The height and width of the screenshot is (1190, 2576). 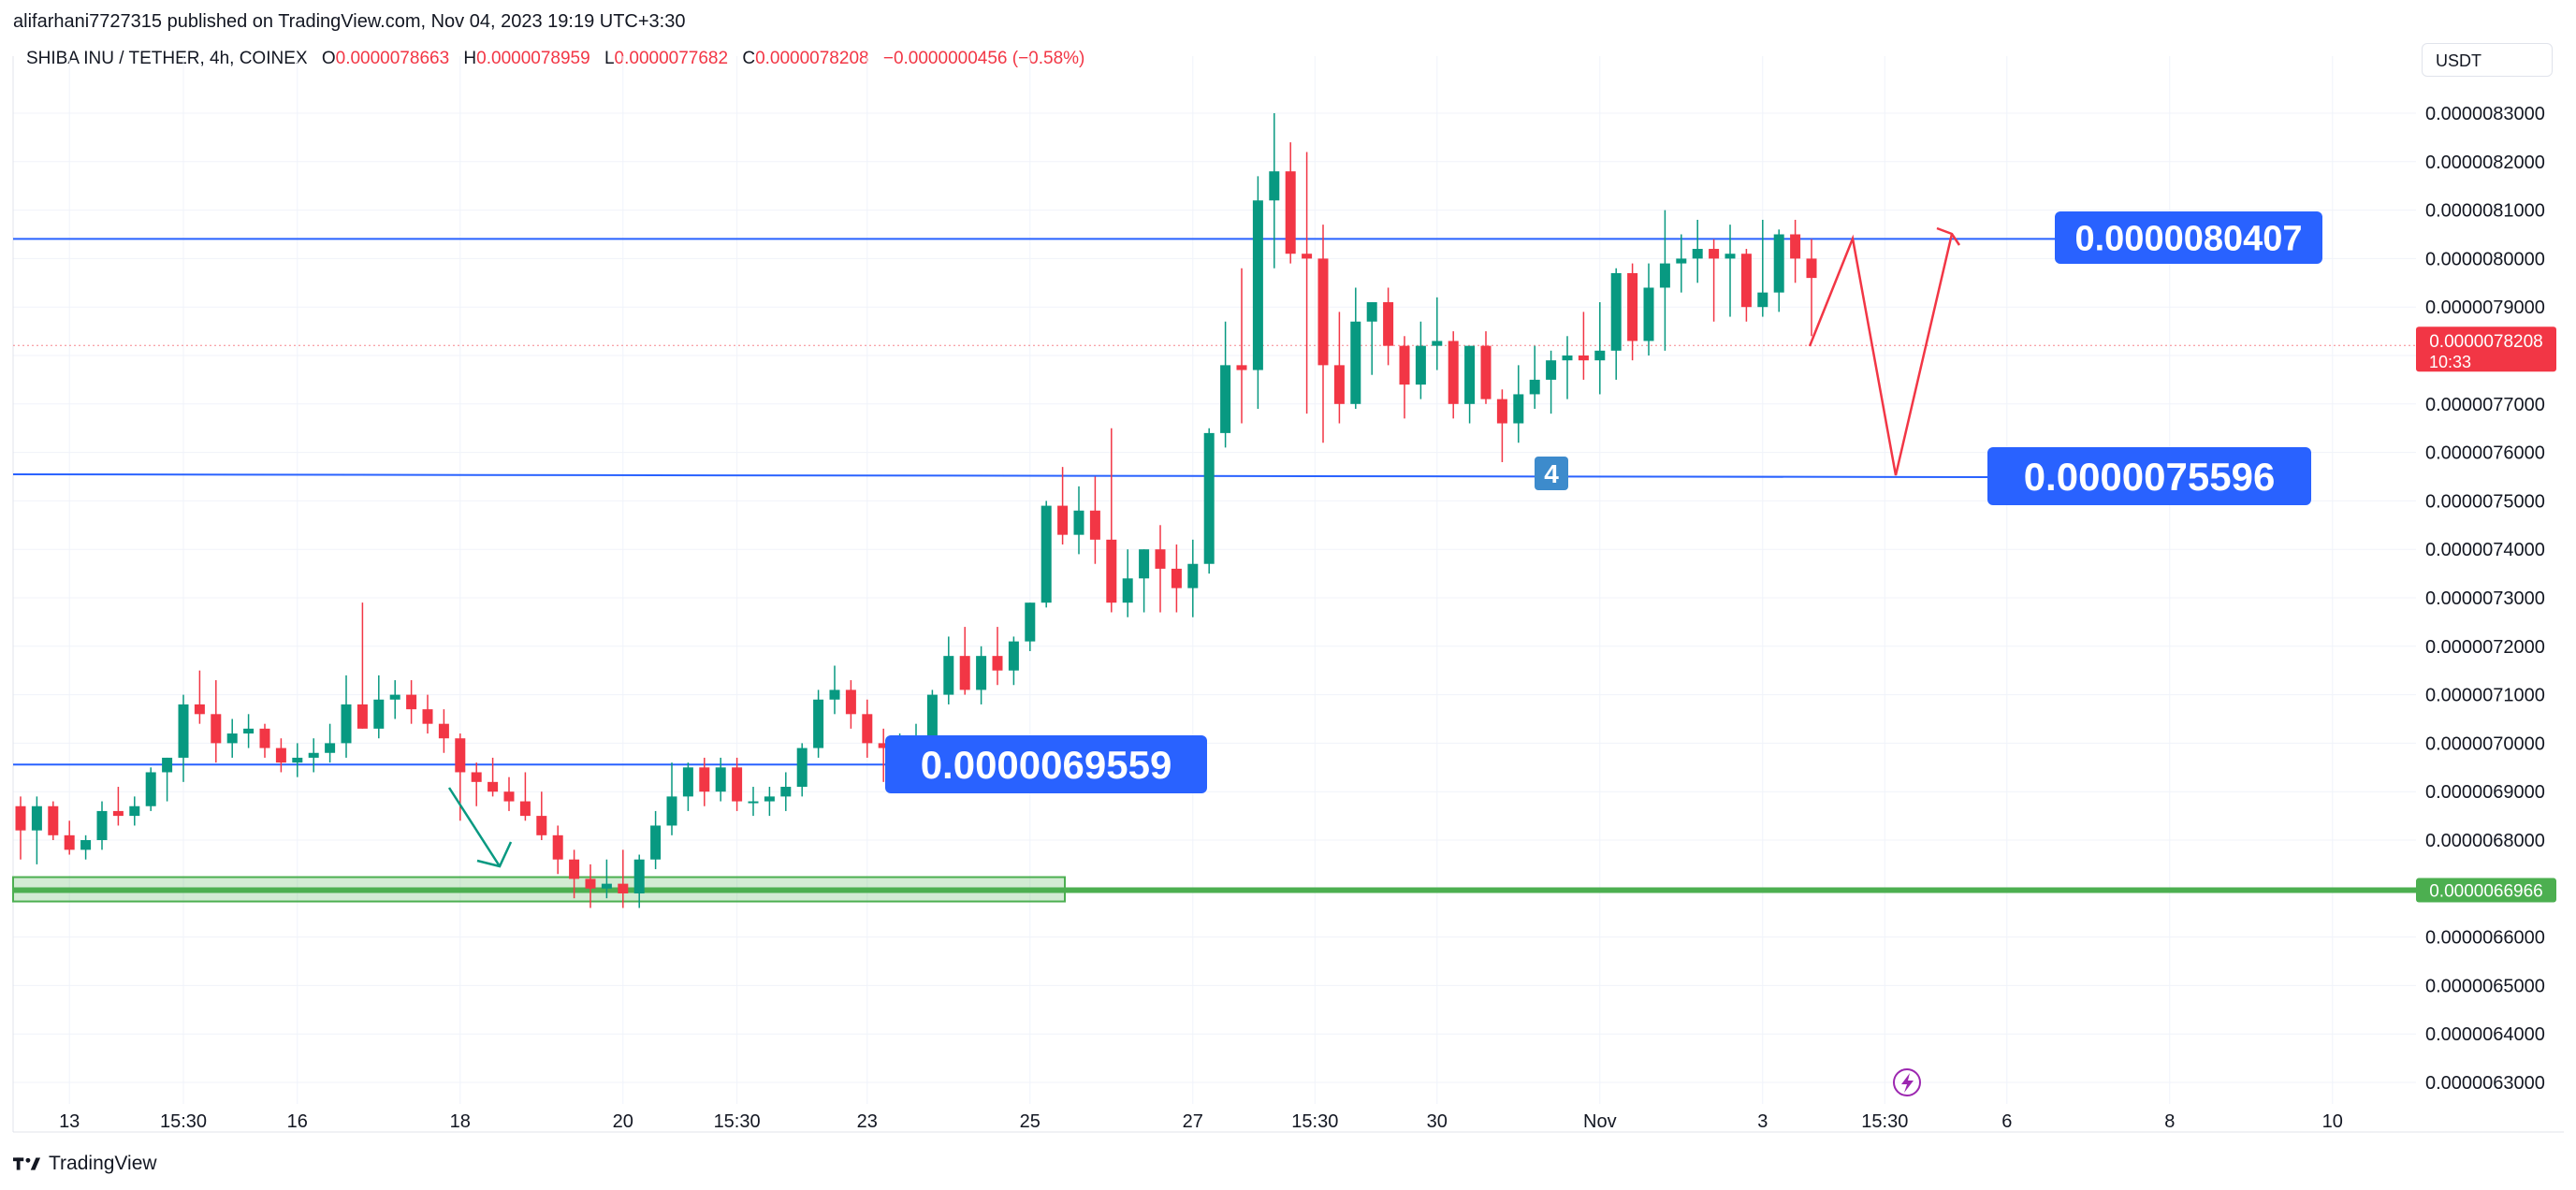 What do you see at coordinates (460, 1121) in the screenshot?
I see `x-tick-label: 18` at bounding box center [460, 1121].